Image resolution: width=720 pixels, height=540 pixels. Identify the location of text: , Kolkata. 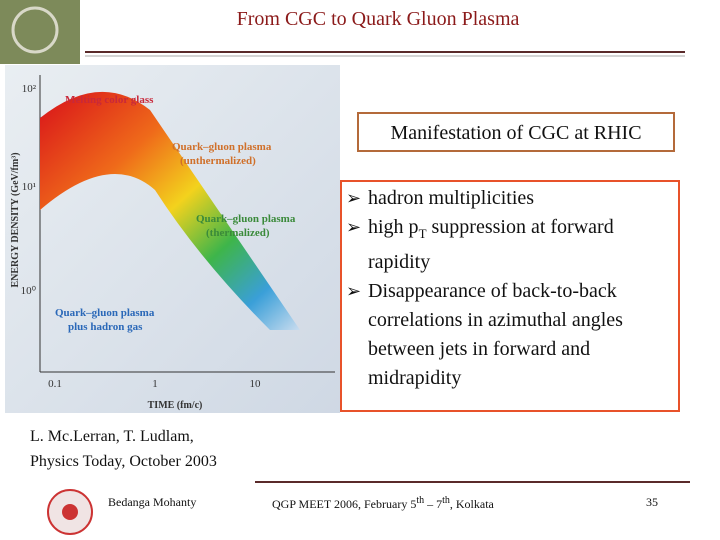
(471, 504).